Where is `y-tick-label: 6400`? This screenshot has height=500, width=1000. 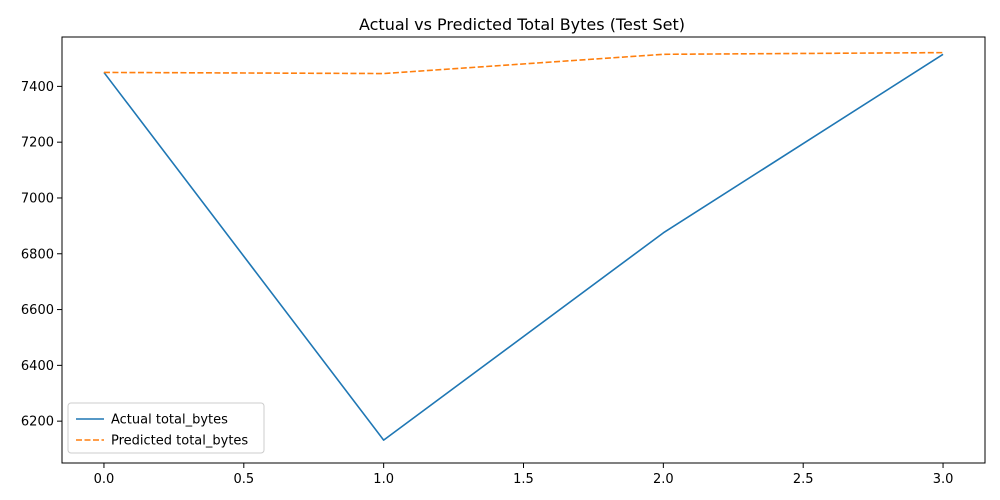
y-tick-label: 6400 is located at coordinates (37, 366).